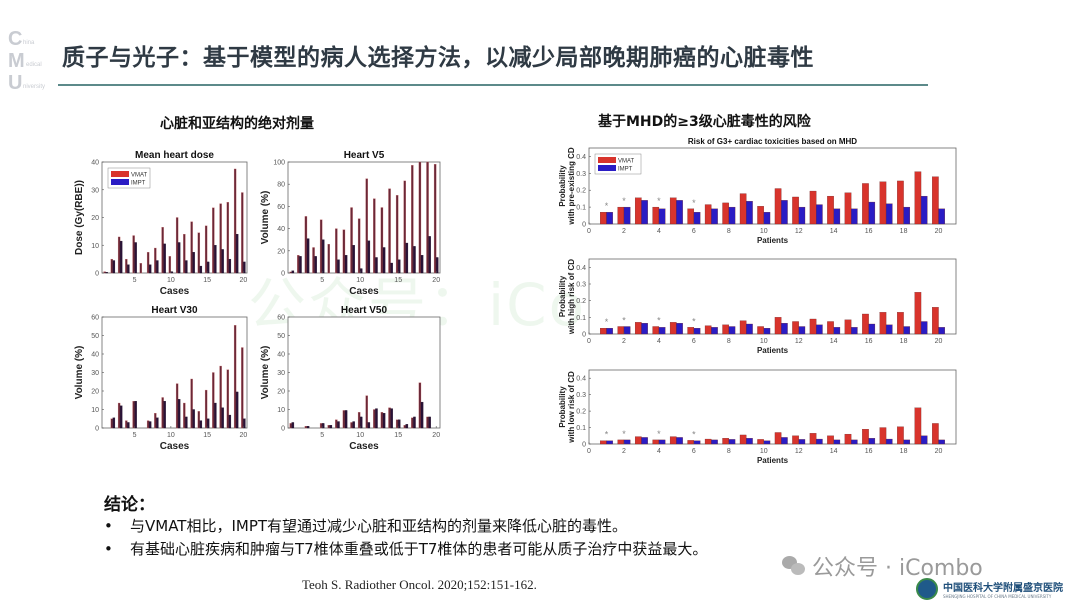 The height and width of the screenshot is (608, 1080). Describe the element at coordinates (581, 157) in the screenshot. I see `y-tick-label: 0.4` at that location.